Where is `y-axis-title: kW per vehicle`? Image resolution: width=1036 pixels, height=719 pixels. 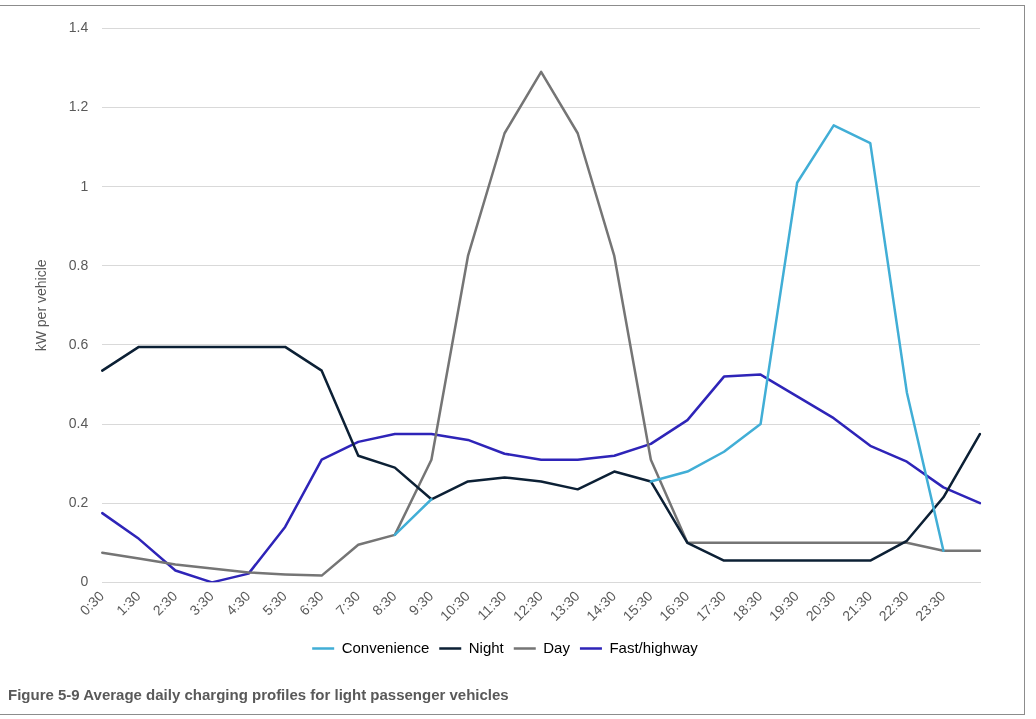
y-axis-title: kW per vehicle is located at coordinates (41, 305).